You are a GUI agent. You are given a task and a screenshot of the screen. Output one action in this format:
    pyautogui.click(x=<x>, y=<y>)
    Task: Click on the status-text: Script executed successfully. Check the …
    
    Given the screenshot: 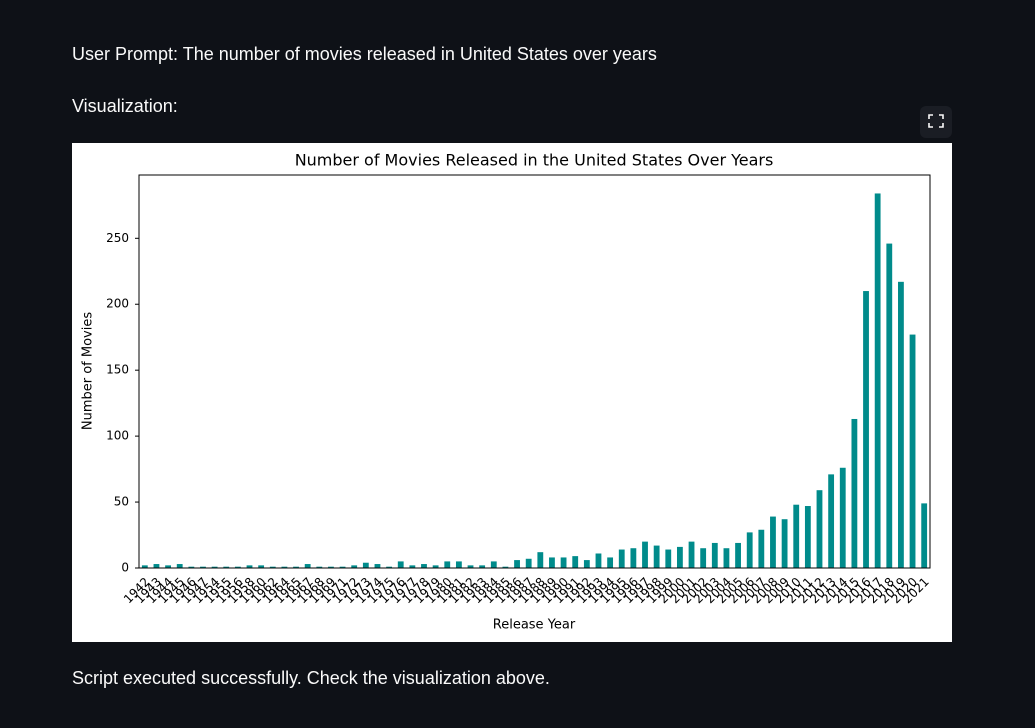 What is the action you would take?
    pyautogui.click(x=311, y=678)
    